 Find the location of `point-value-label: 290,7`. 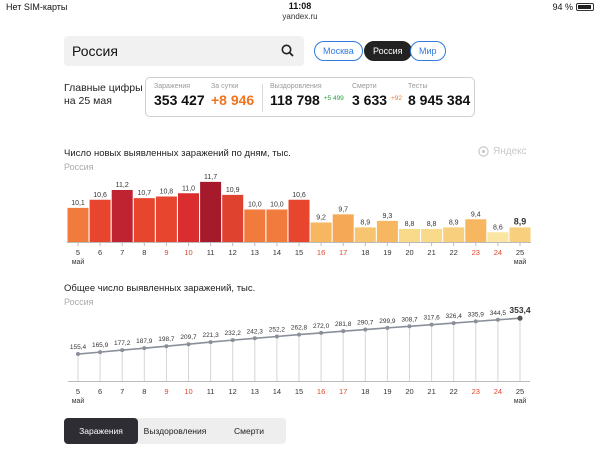

point-value-label: 290,7 is located at coordinates (365, 323).